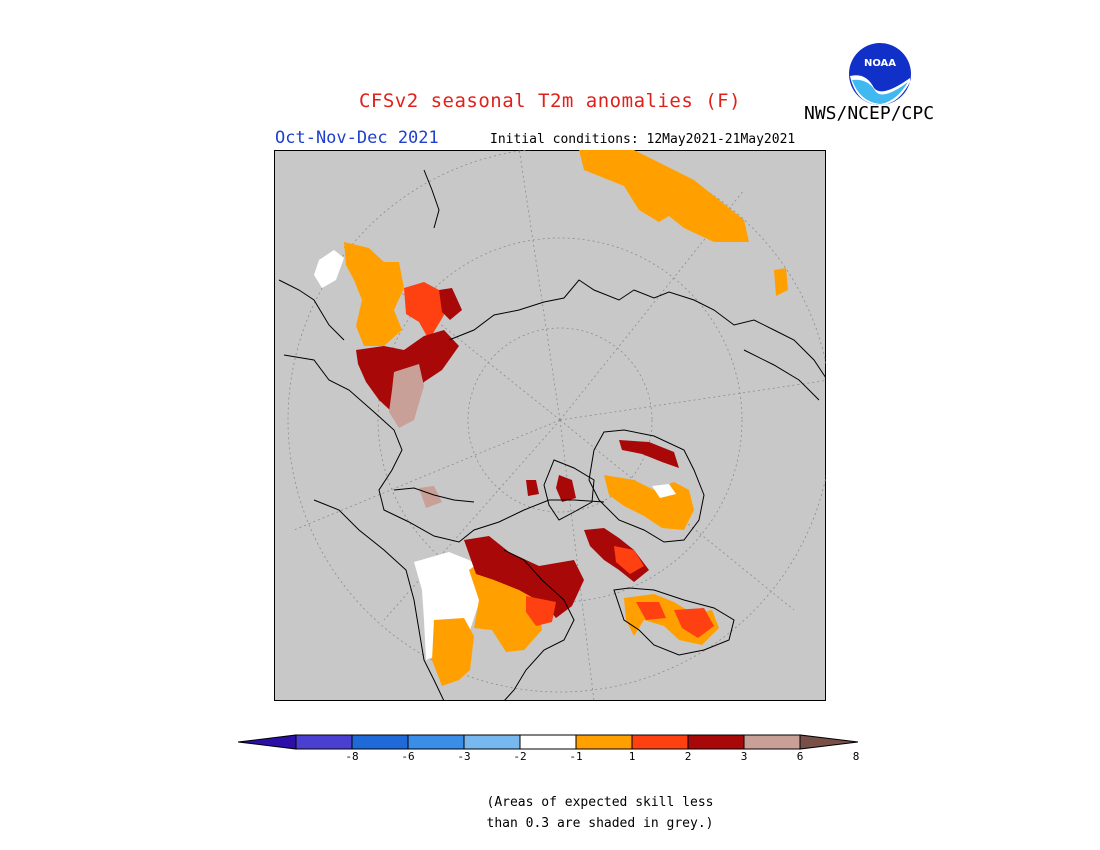 Image resolution: width=1100 pixels, height=850 pixels. Describe the element at coordinates (856, 756) in the screenshot. I see `legend-tick: 8` at that location.